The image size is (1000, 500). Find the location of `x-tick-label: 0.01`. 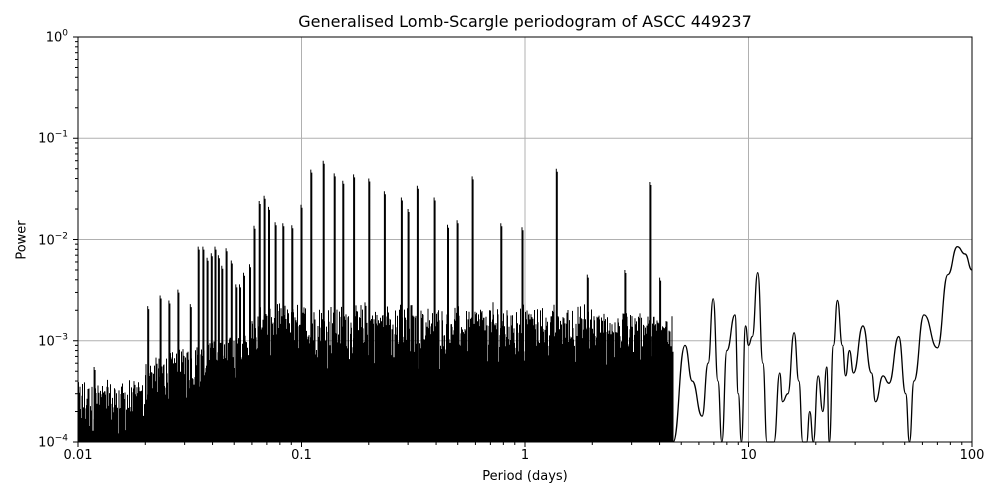

x-tick-label: 0.01 is located at coordinates (78, 455).